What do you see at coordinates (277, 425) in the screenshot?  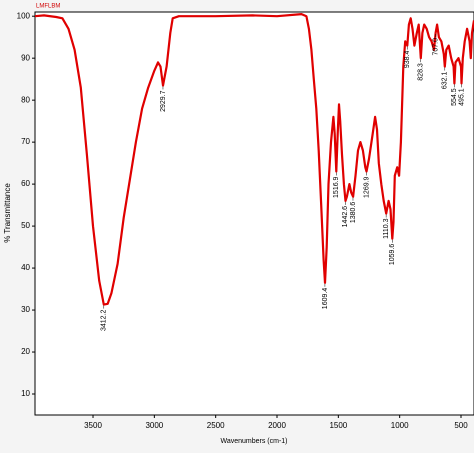 I see `x-tick-label: 2000` at bounding box center [277, 425].